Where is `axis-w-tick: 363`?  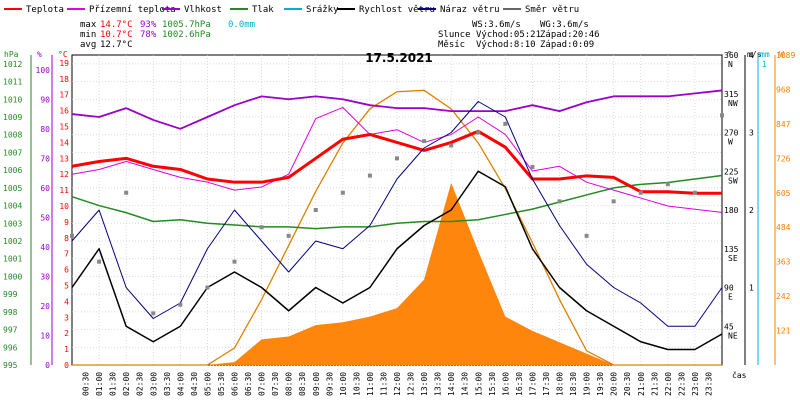
axis-w-tick: 363 is located at coordinates (783, 262).